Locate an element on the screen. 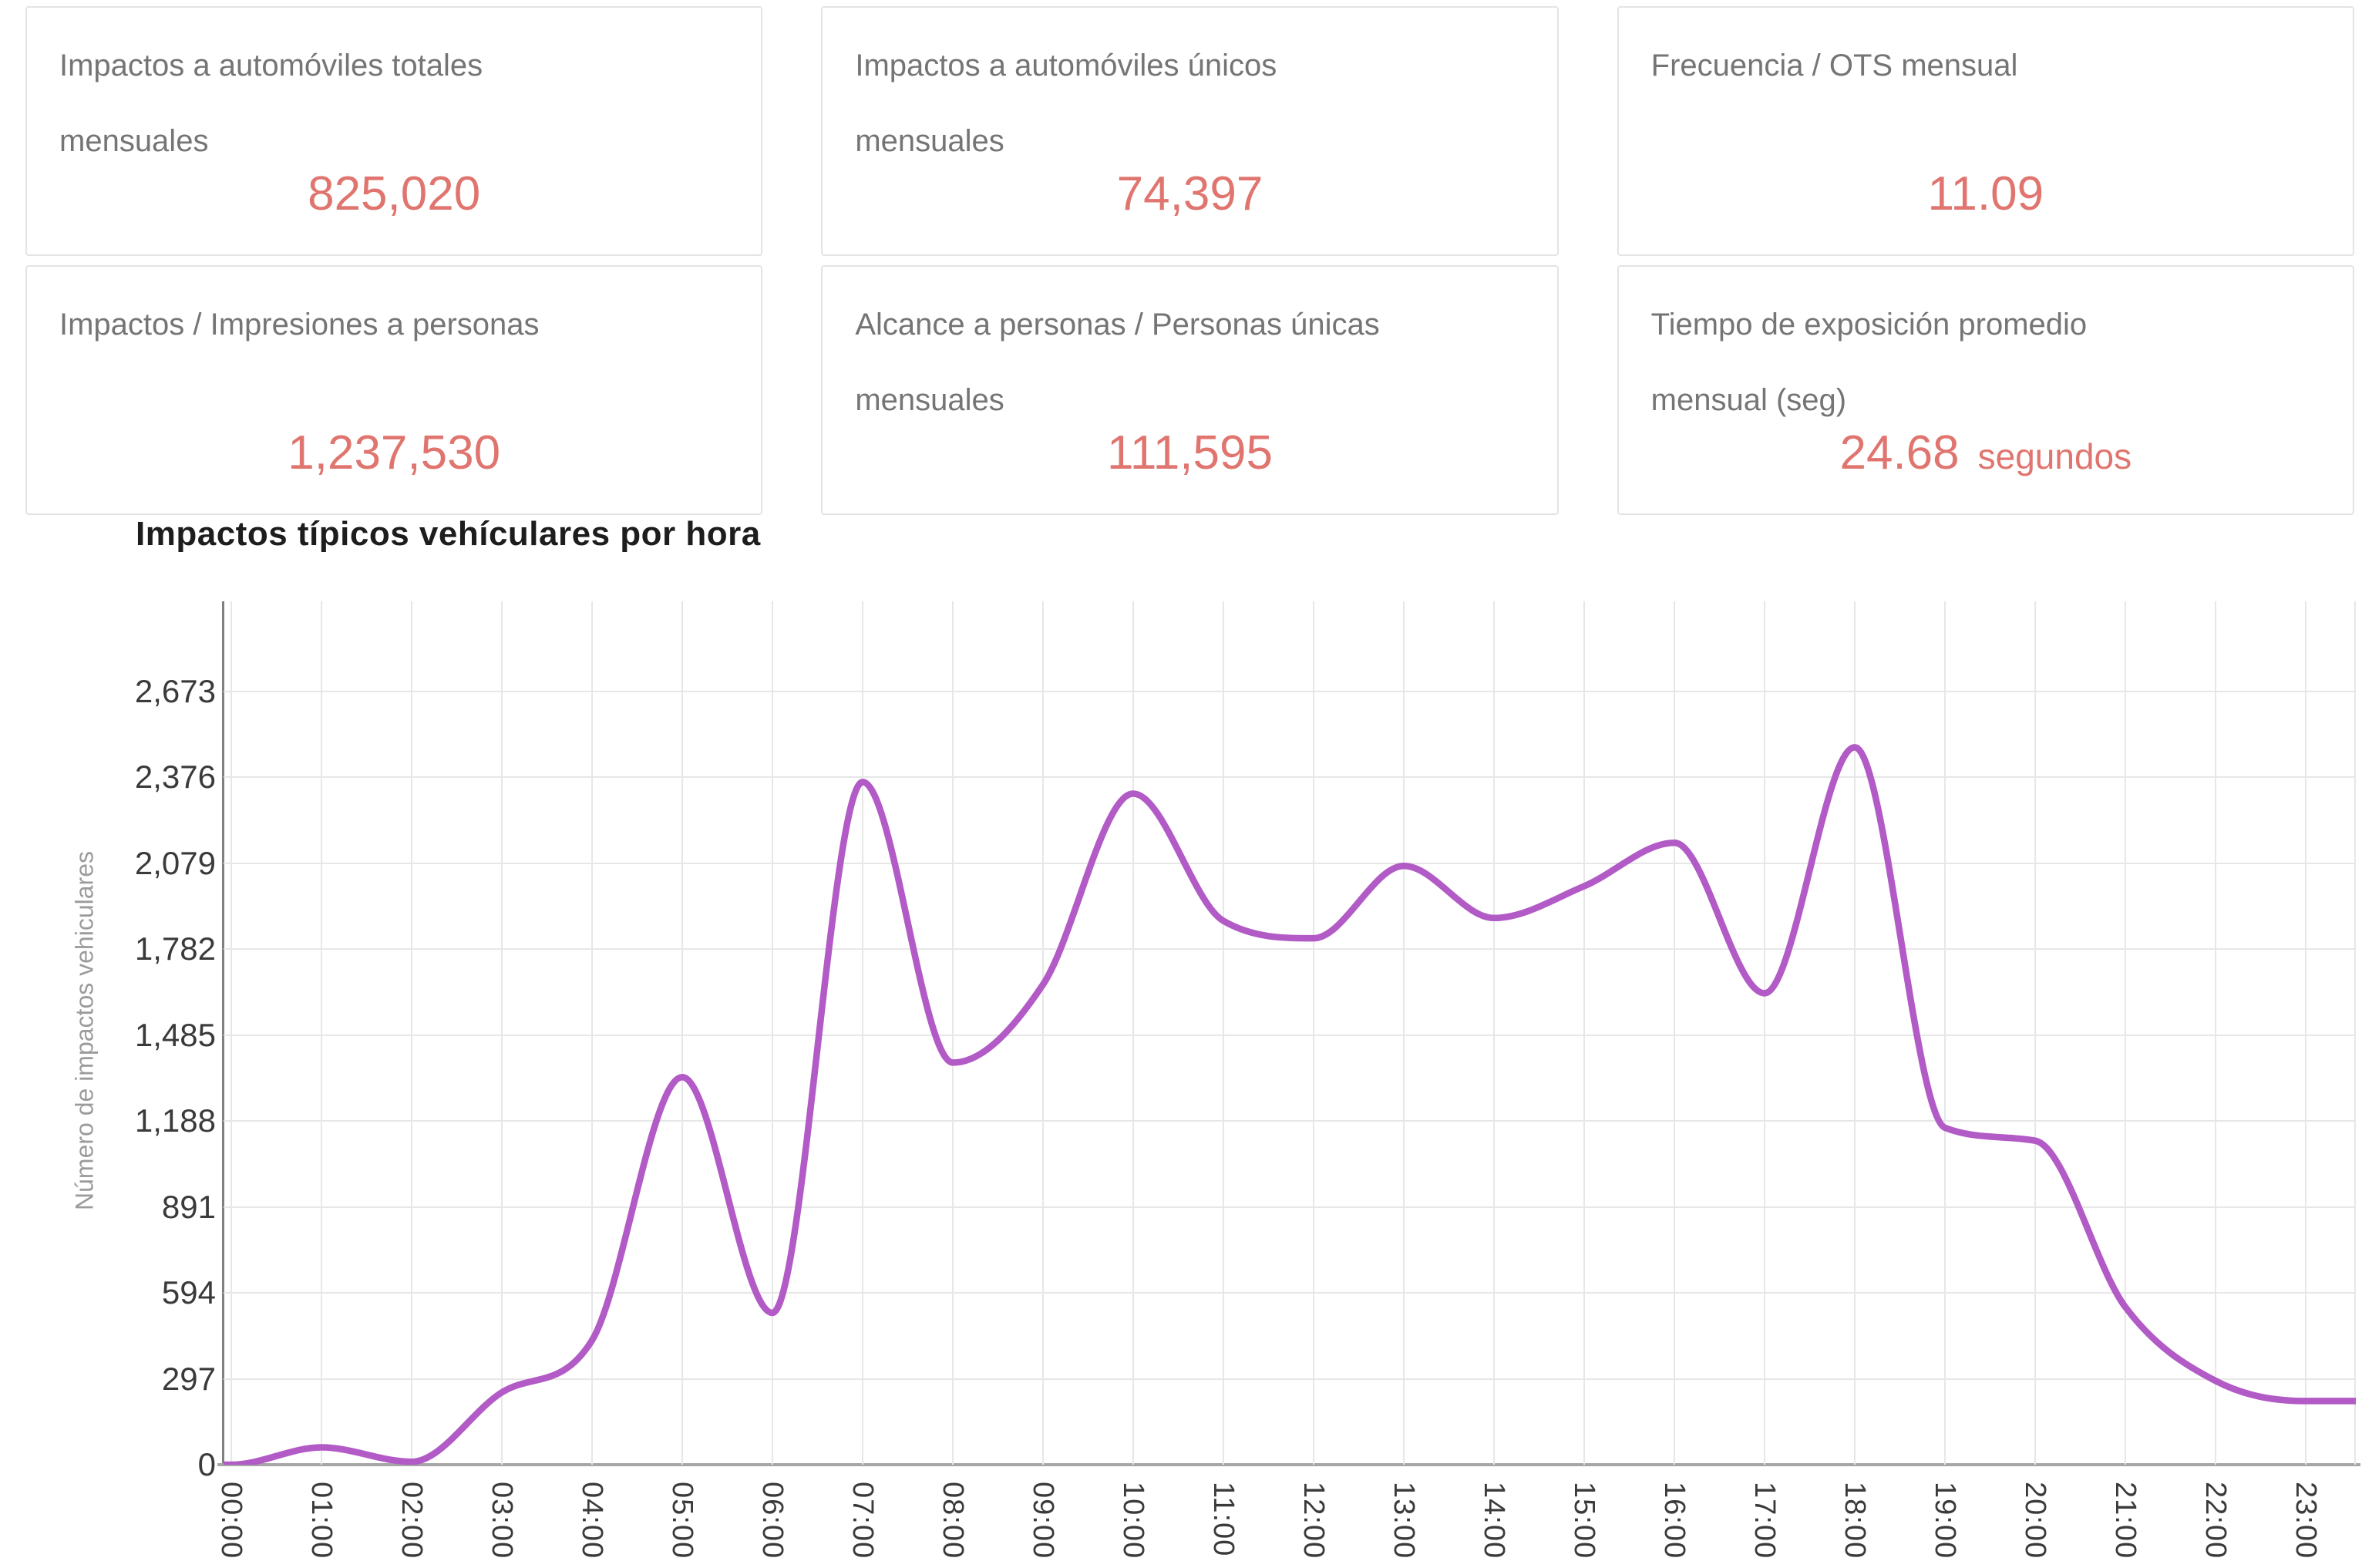 Image resolution: width=2362 pixels, height=1568 pixels. x-tick-label: 08:00 is located at coordinates (953, 1521).